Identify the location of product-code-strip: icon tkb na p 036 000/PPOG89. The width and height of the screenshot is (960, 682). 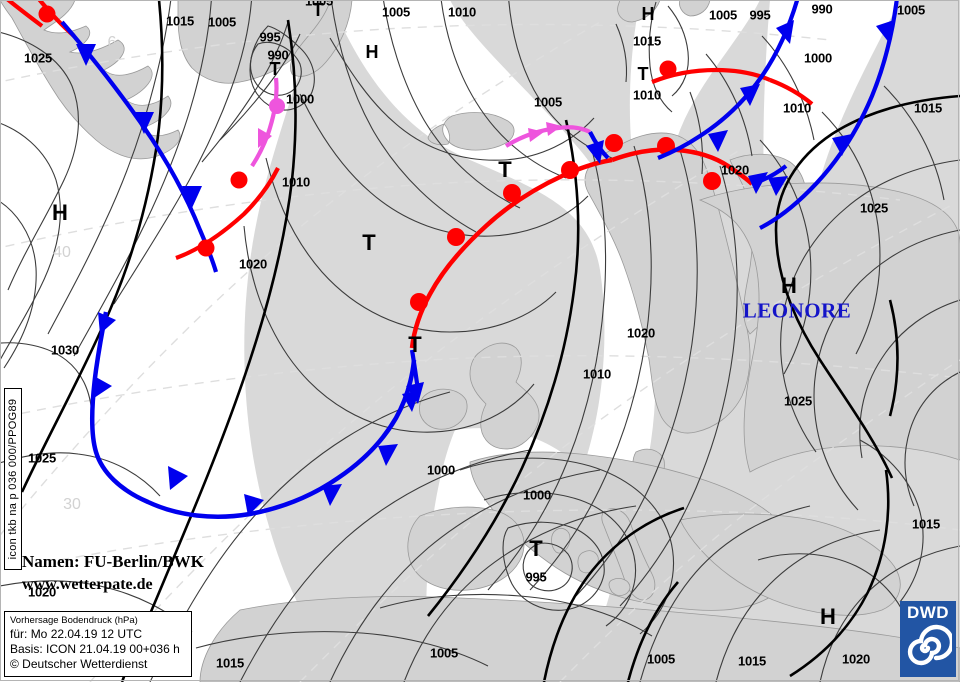
(13, 479).